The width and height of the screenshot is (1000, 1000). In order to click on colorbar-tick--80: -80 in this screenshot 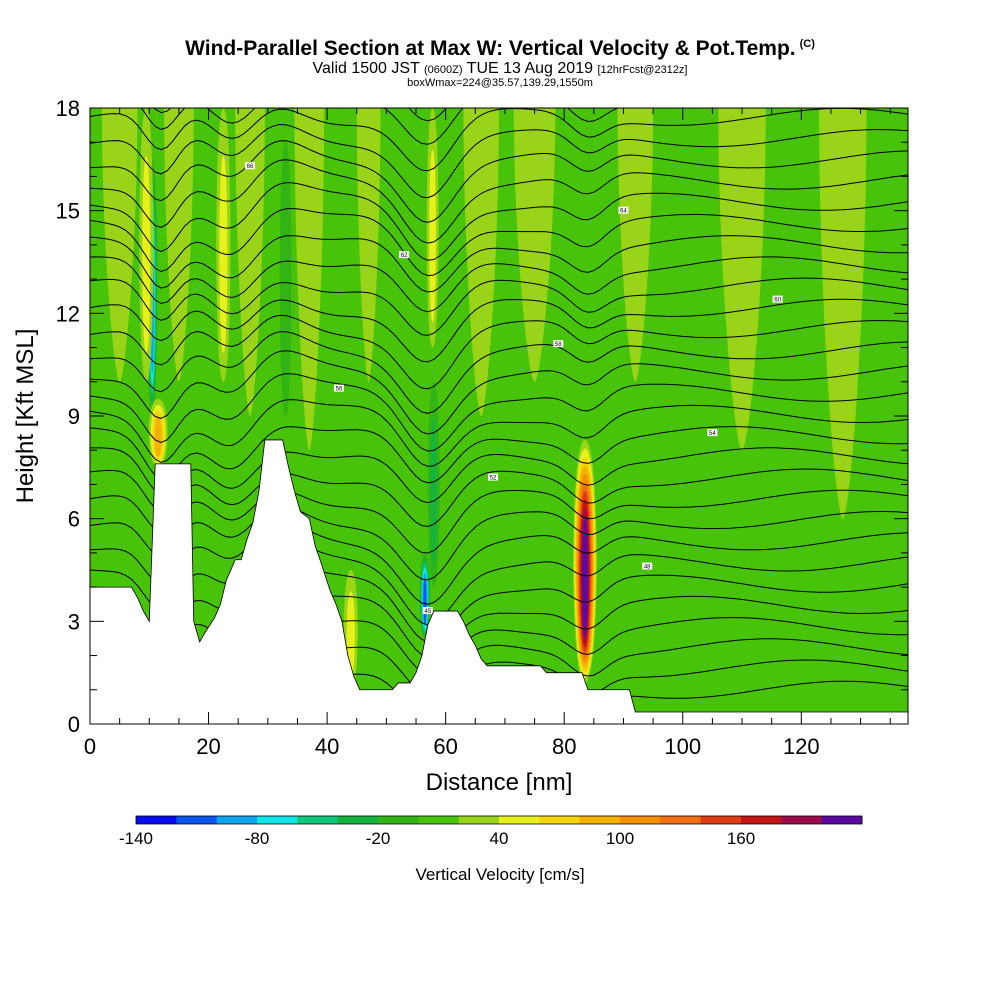, I will do `click(257, 838)`.